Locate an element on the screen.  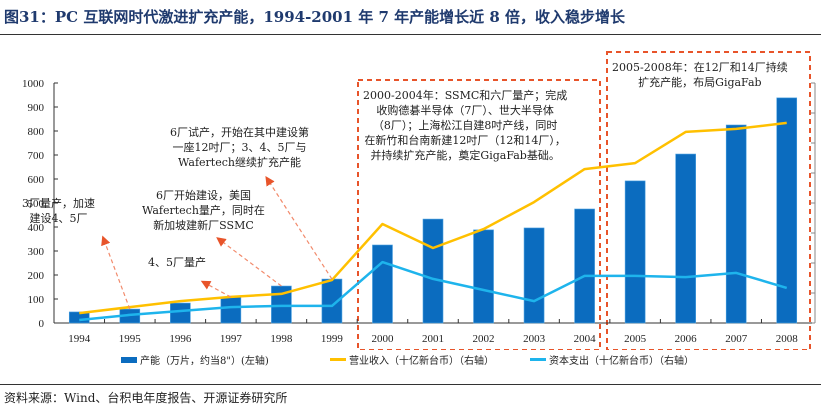
source-divider is located at coordinates (410, 384).